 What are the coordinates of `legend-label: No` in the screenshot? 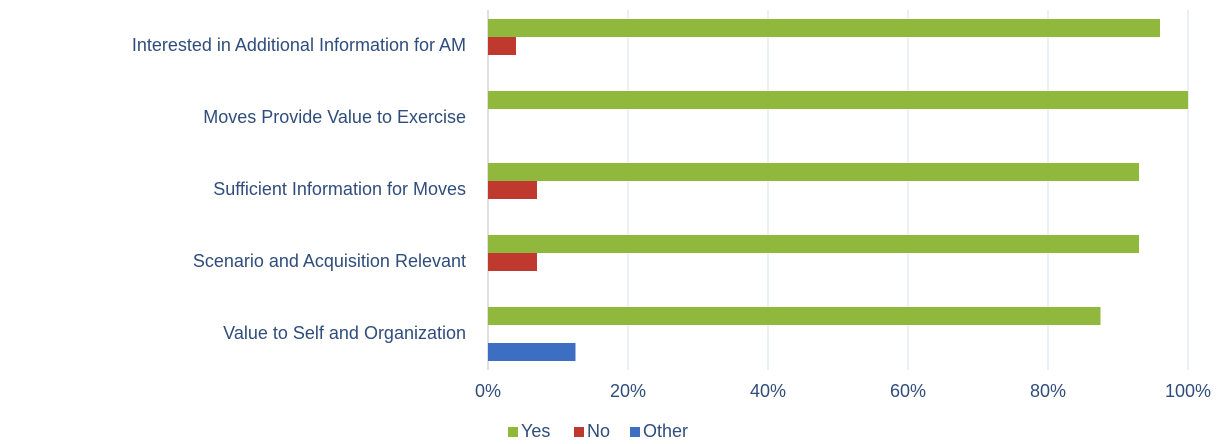 It's located at (598, 431).